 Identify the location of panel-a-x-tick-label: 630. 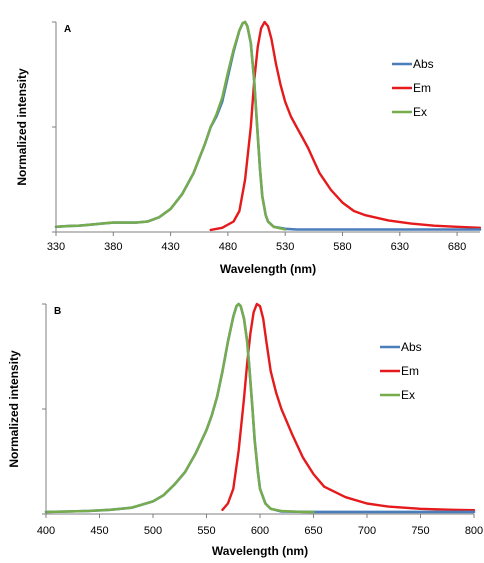
(400, 247).